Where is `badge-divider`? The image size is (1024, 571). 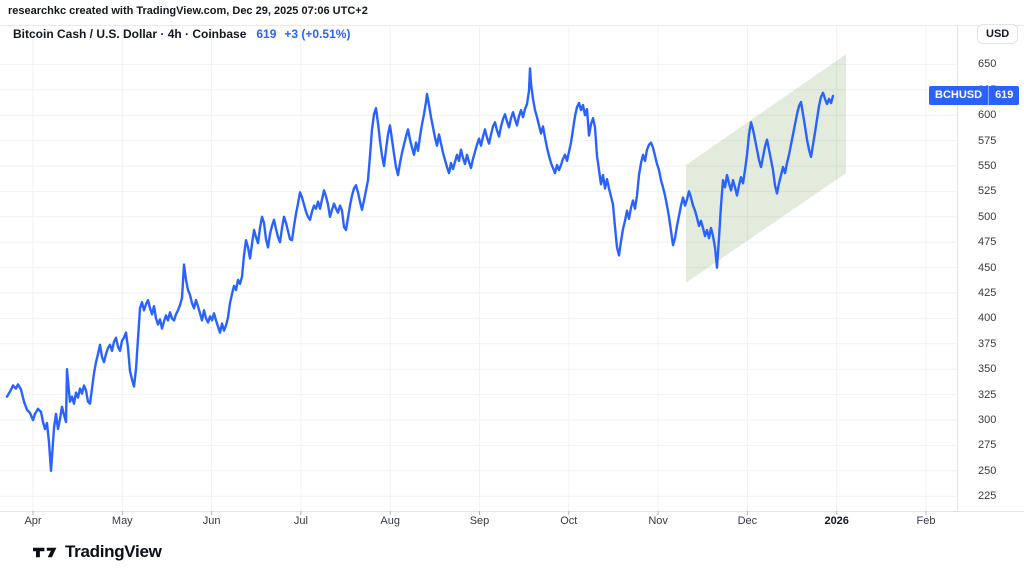
badge-divider is located at coordinates (989, 96).